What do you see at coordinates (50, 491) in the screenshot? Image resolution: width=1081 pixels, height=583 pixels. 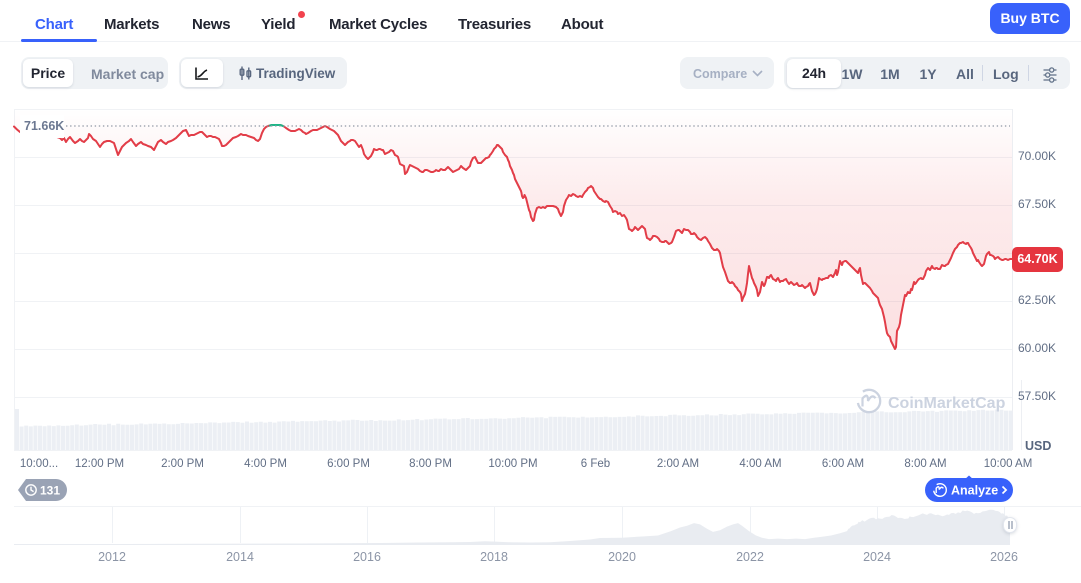 I see `svg-text: 131` at bounding box center [50, 491].